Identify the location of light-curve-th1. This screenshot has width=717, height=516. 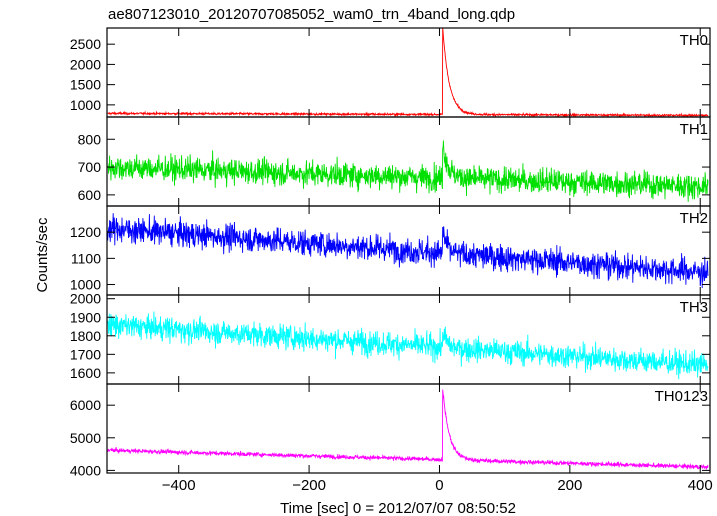
(408, 171).